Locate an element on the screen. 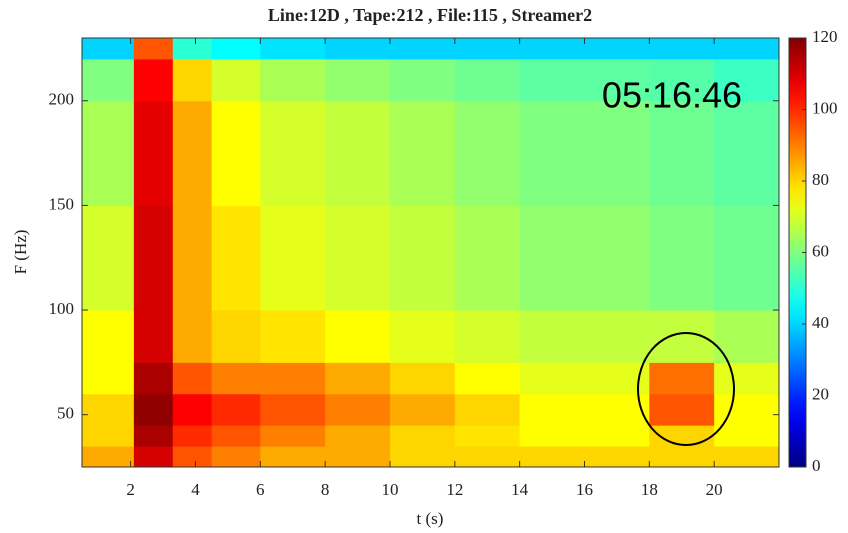 The image size is (848, 533). x-tick-label: 2 is located at coordinates (130, 489).